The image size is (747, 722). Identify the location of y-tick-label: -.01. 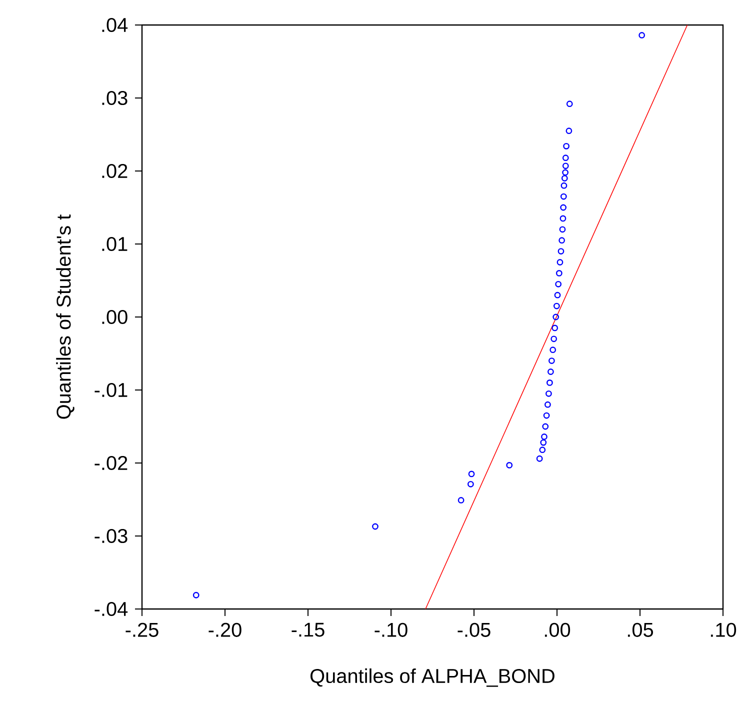
(111, 390).